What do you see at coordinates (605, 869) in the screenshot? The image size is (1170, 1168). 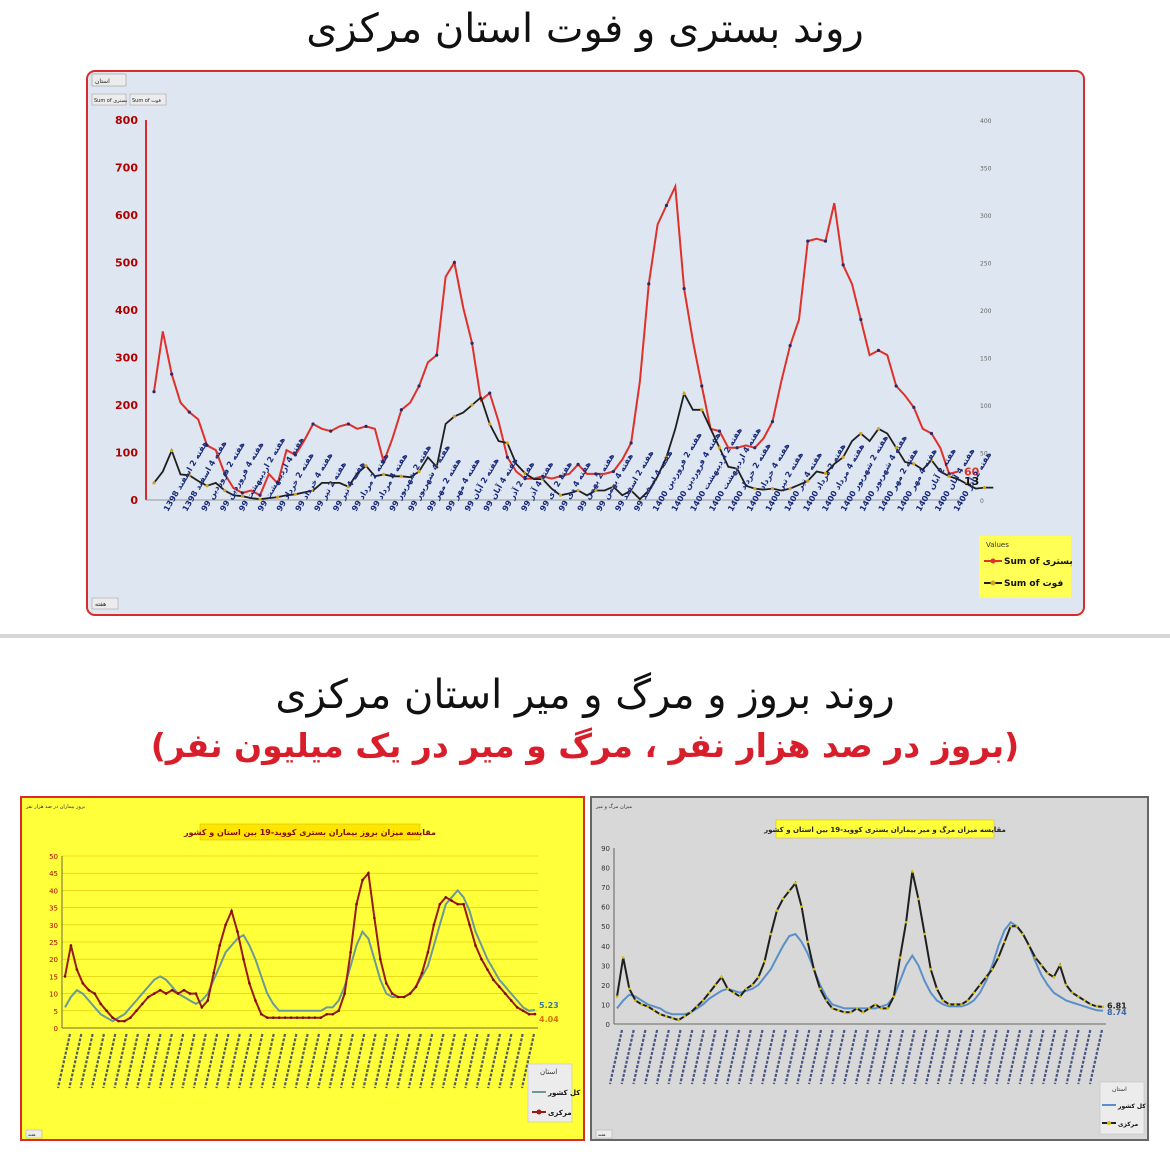 I see `y-tick-label: 80` at bounding box center [605, 869].